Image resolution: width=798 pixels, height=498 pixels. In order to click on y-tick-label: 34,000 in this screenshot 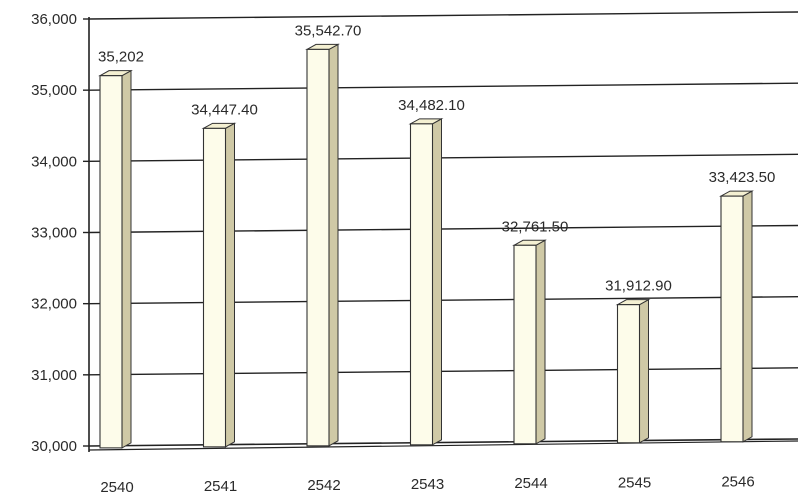, I will do `click(54, 161)`.